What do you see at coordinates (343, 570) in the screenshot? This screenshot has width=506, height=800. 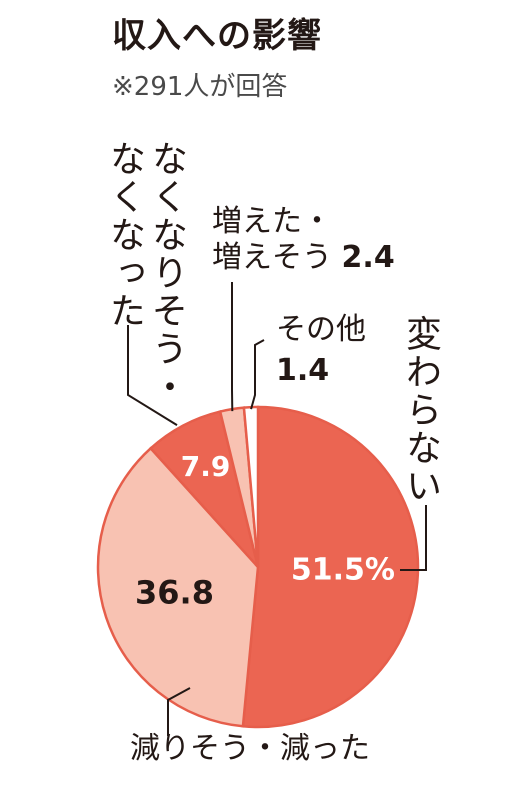 I see `value-label-unchanged: 51.5%` at bounding box center [343, 570].